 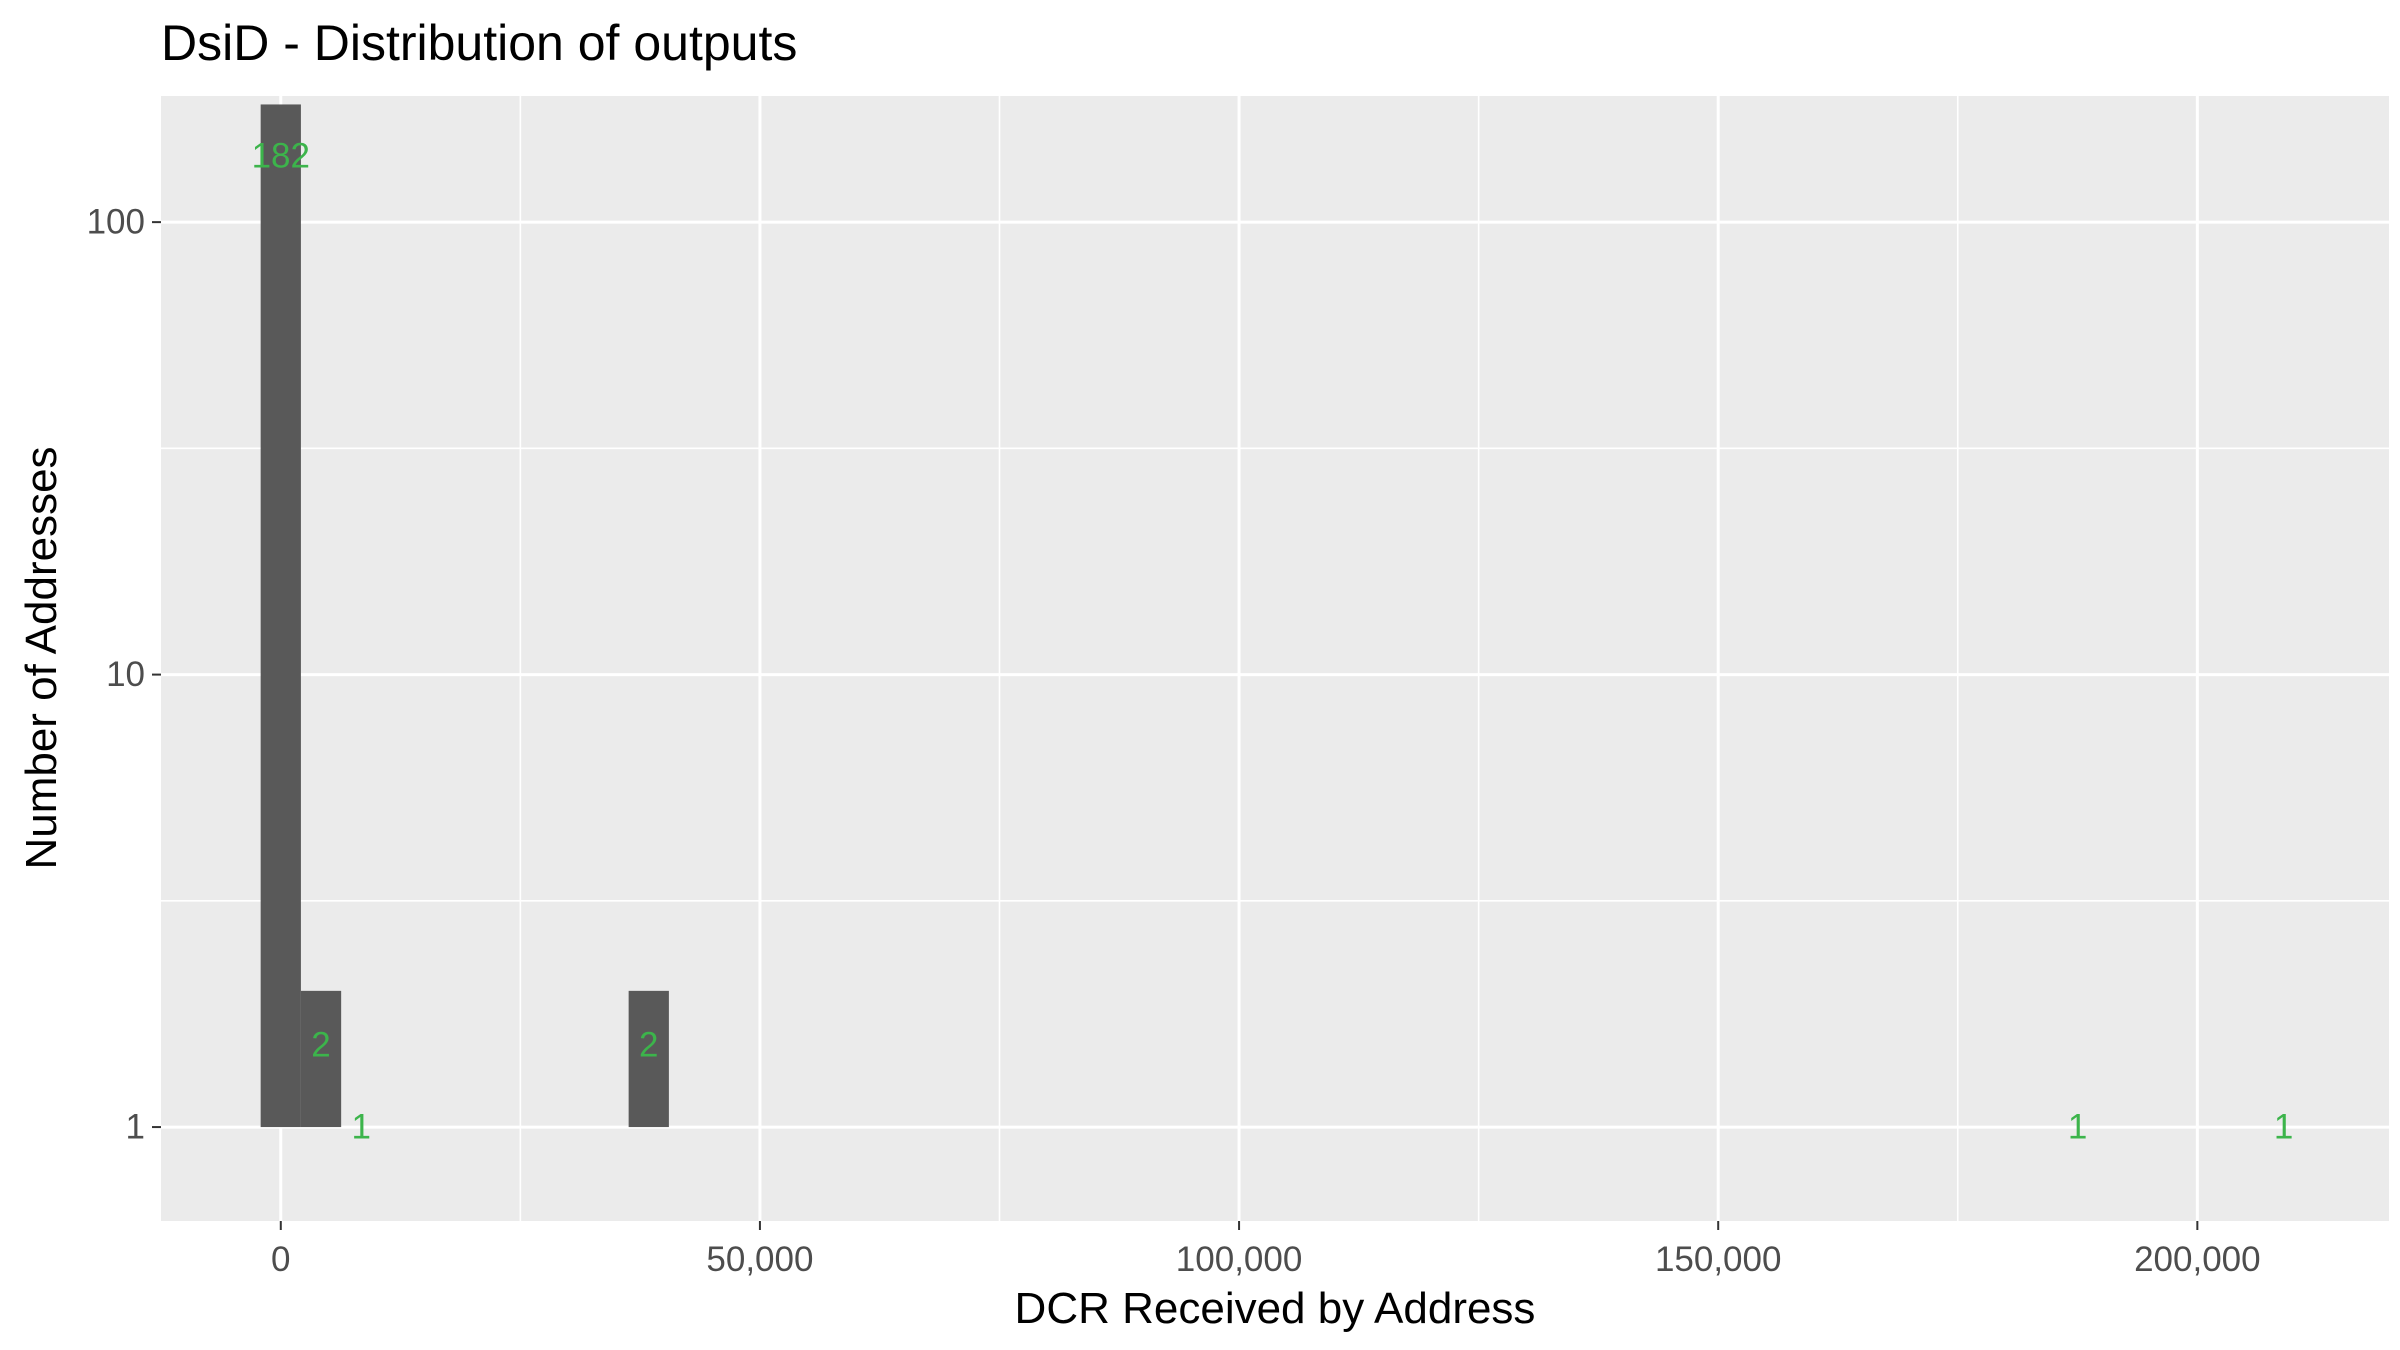 I want to click on y-axis-ticks: 1 10 100, so click(x=124, y=675).